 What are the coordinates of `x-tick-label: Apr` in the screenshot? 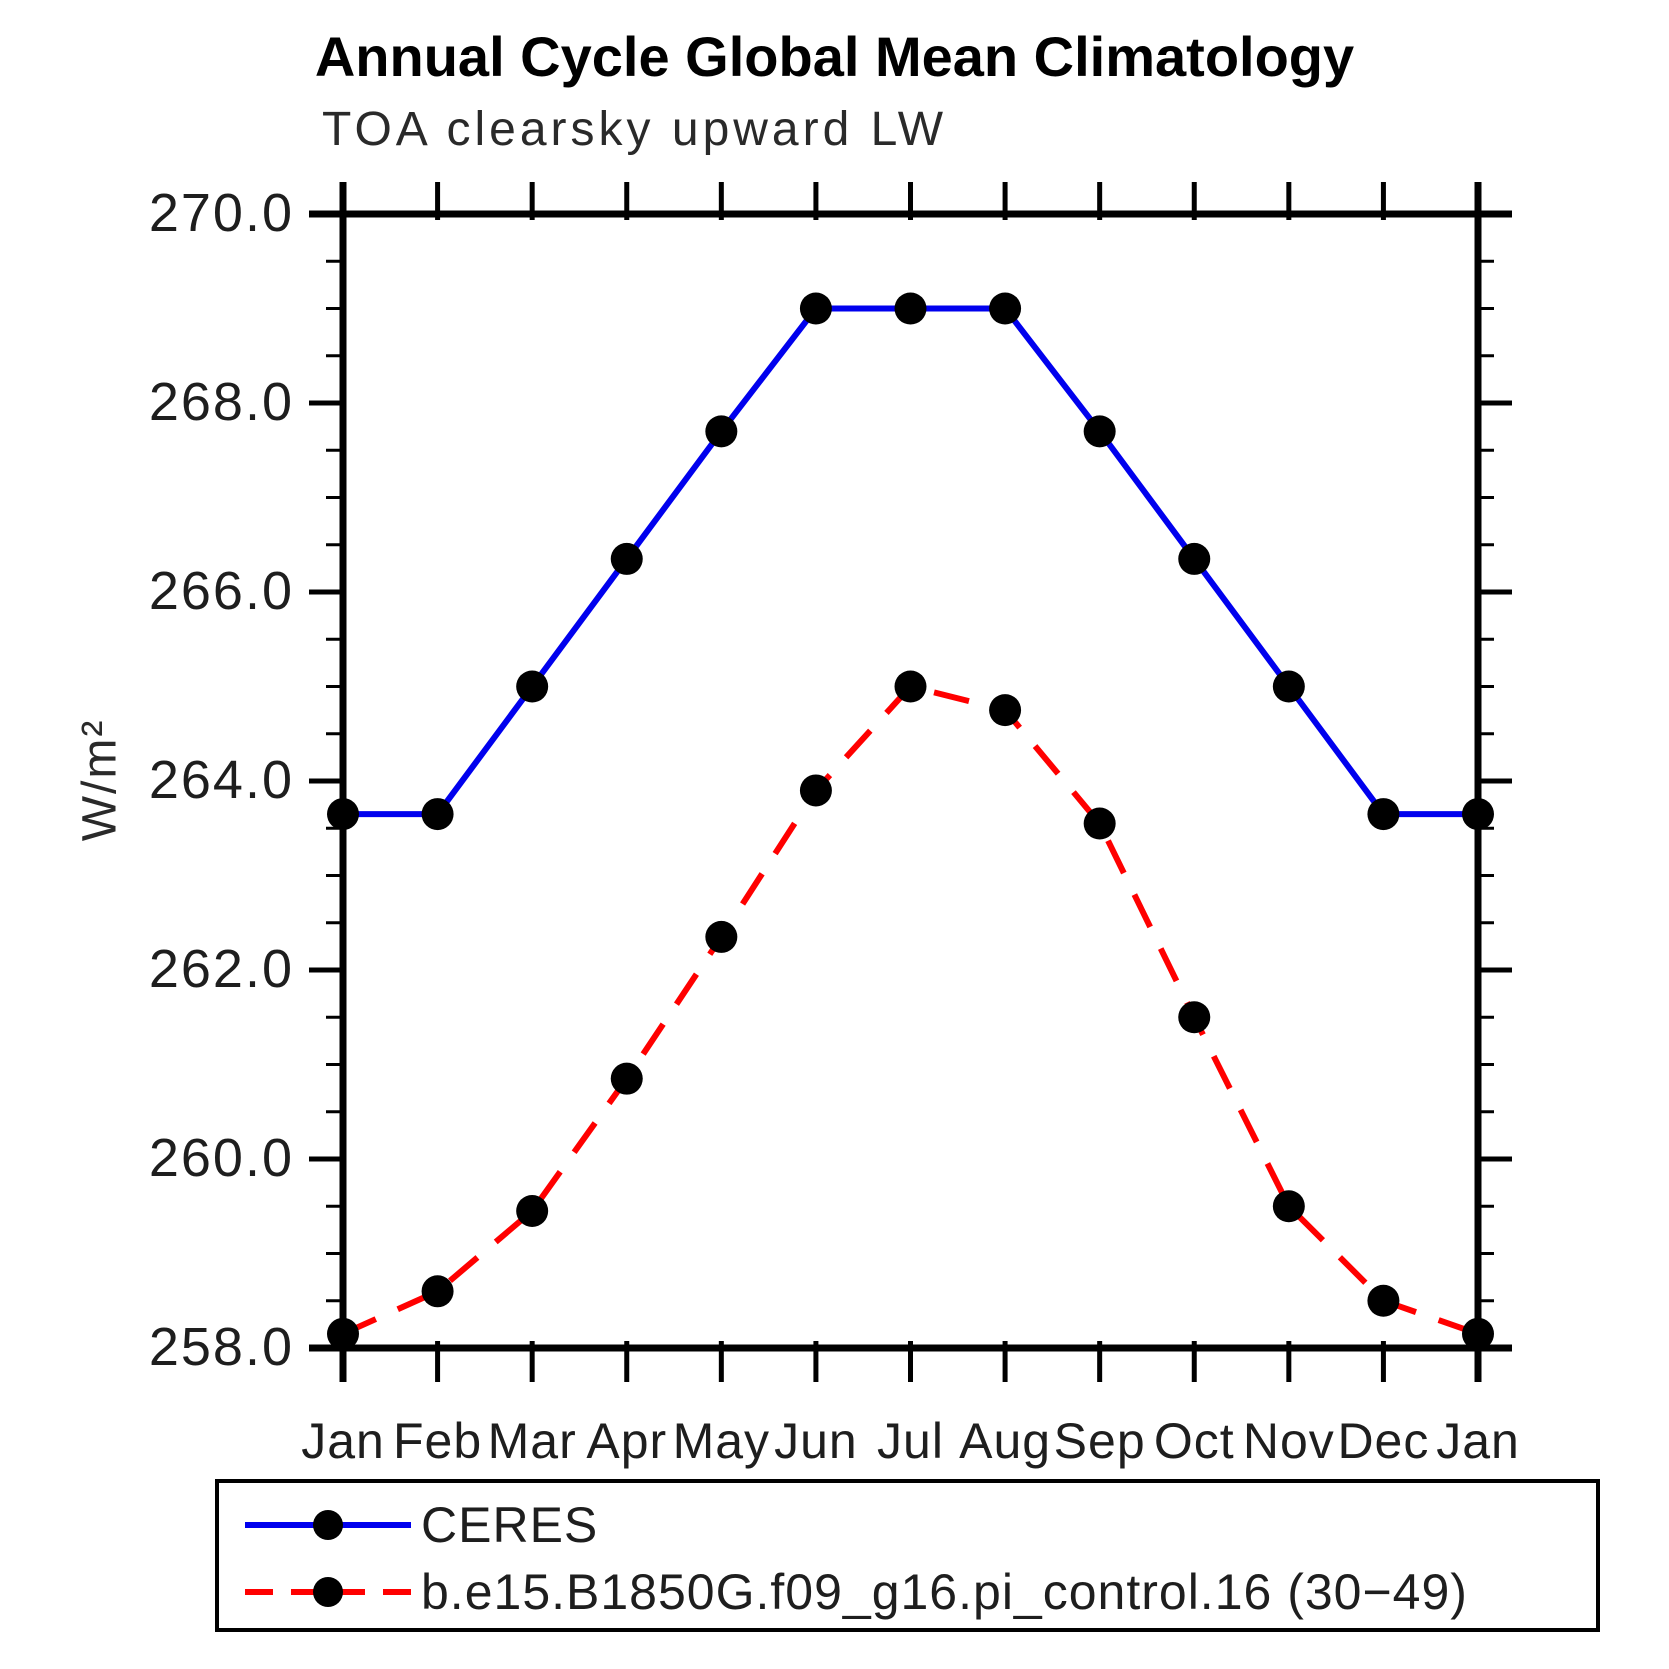 It's located at (626, 1441).